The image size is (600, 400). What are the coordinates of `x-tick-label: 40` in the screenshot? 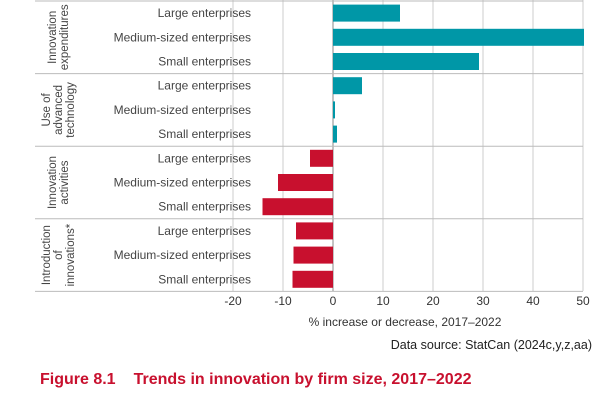 It's located at (533, 301).